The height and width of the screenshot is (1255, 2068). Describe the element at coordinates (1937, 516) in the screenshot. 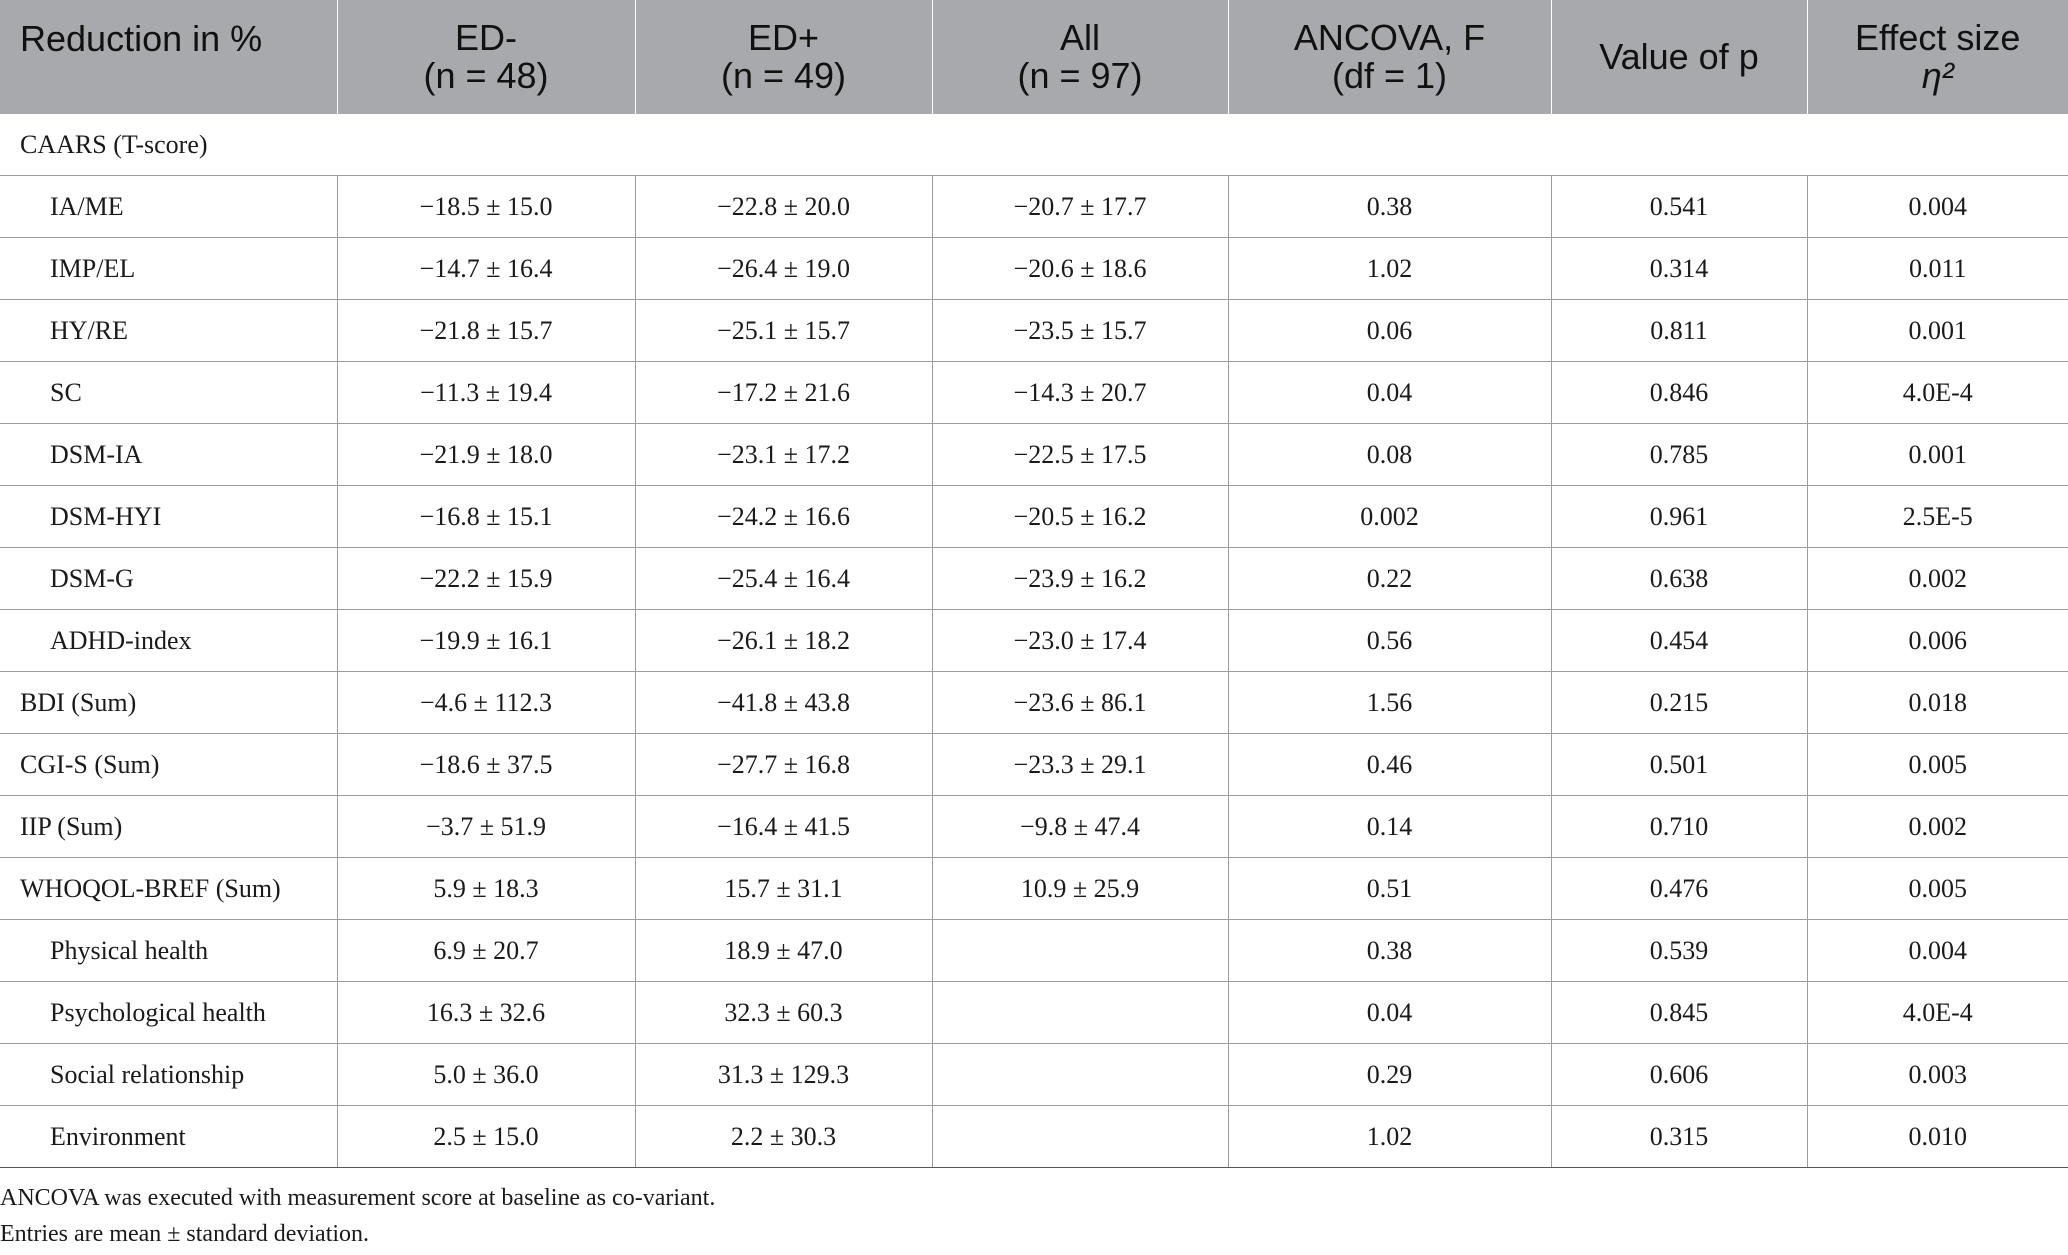

I see `cell-effect-size: 2.5E-5` at that location.